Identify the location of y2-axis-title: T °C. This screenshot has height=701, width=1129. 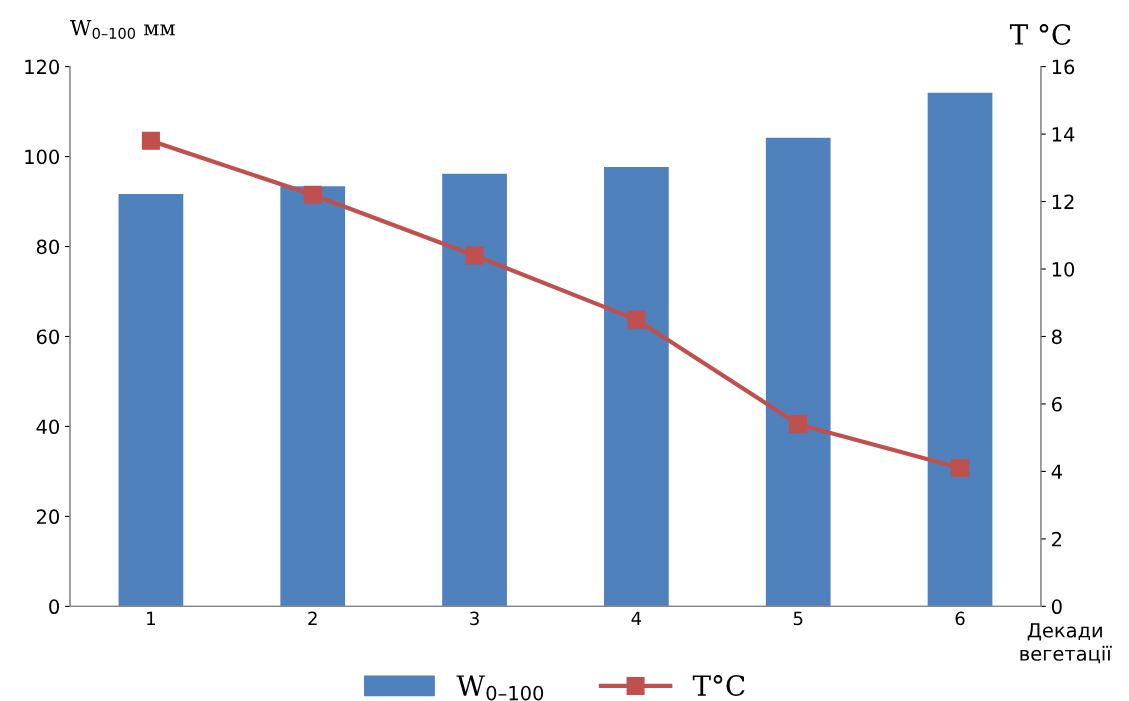
(1040, 35).